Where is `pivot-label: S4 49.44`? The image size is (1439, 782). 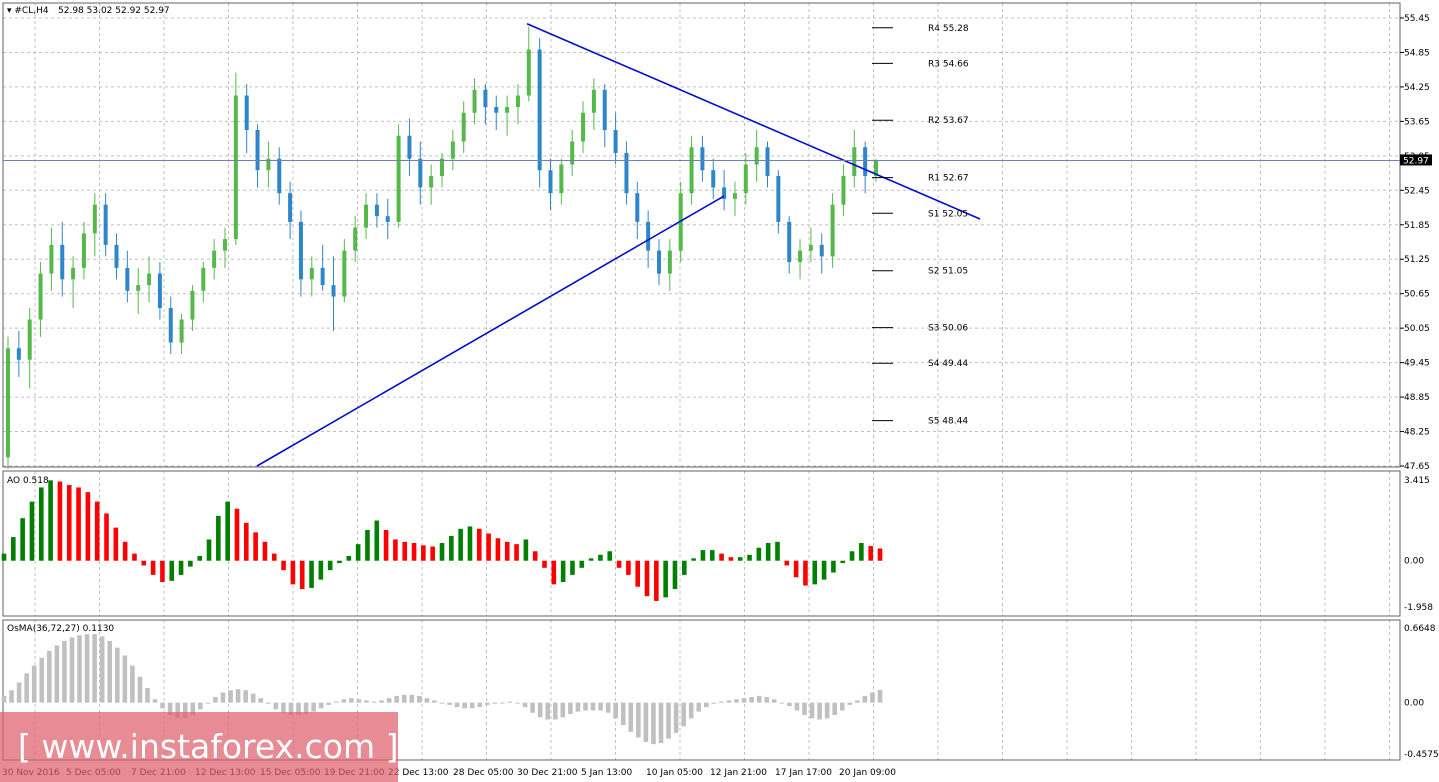 pivot-label: S4 49.44 is located at coordinates (948, 364).